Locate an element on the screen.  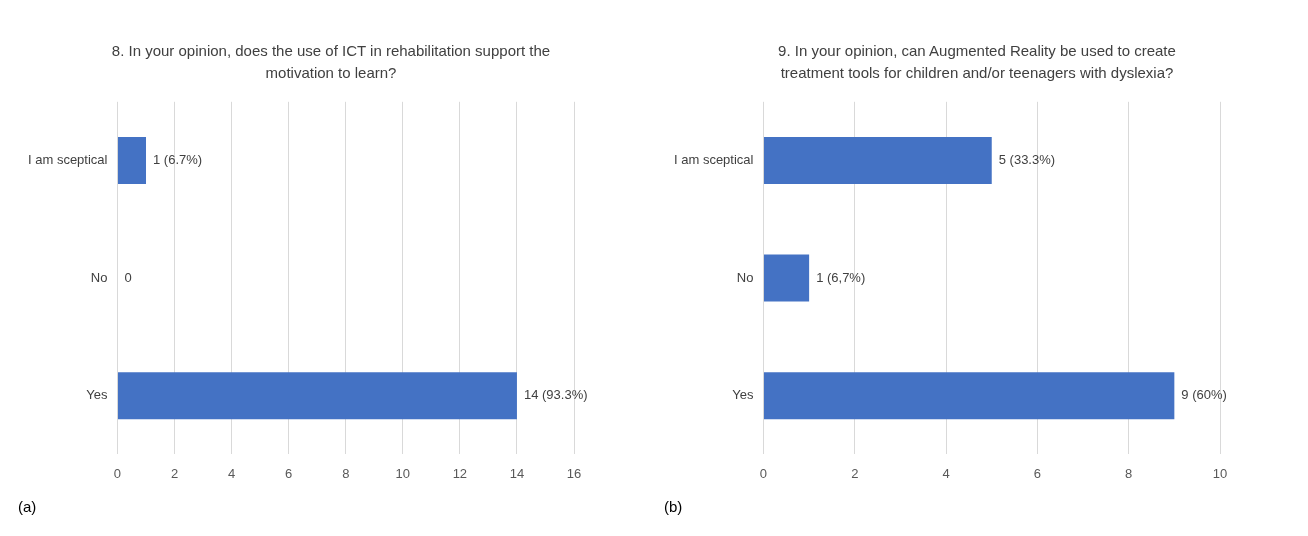
data-label: 1 (6.7%) is located at coordinates (178, 160).